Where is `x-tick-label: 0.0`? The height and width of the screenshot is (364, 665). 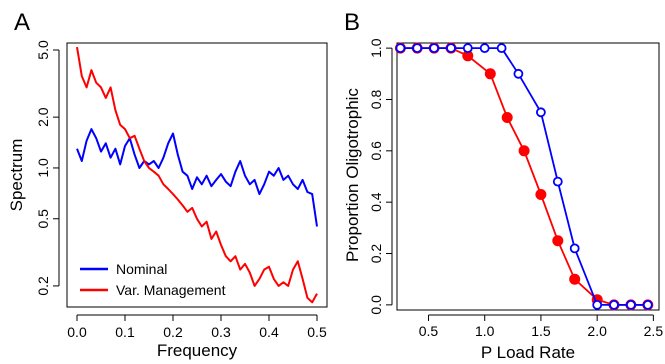 x-tick-label: 0.0 is located at coordinates (77, 332).